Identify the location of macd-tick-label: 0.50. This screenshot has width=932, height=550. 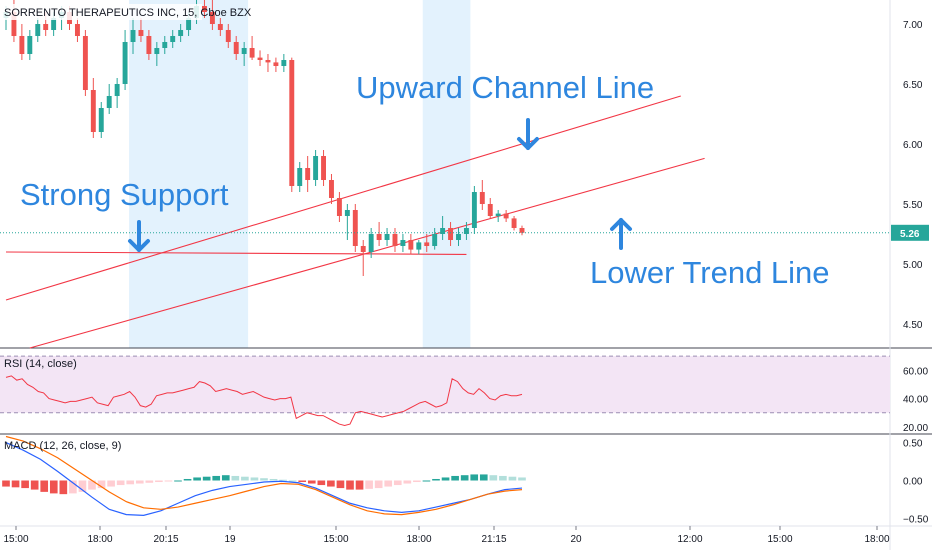
(913, 444).